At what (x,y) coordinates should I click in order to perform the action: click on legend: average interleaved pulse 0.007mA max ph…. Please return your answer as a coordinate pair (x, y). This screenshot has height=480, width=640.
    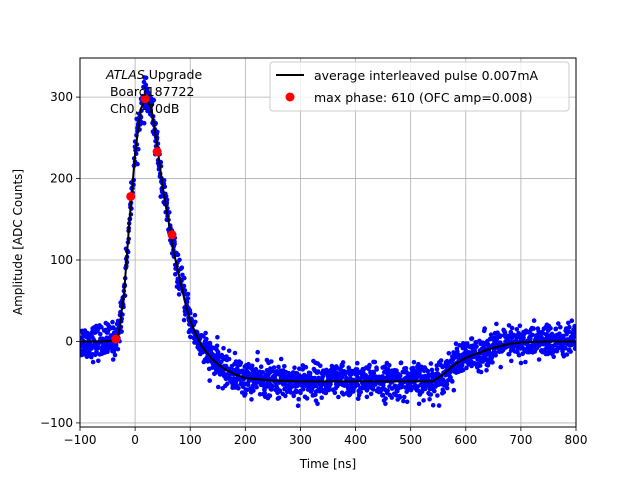
    Looking at the image, I should click on (419, 86).